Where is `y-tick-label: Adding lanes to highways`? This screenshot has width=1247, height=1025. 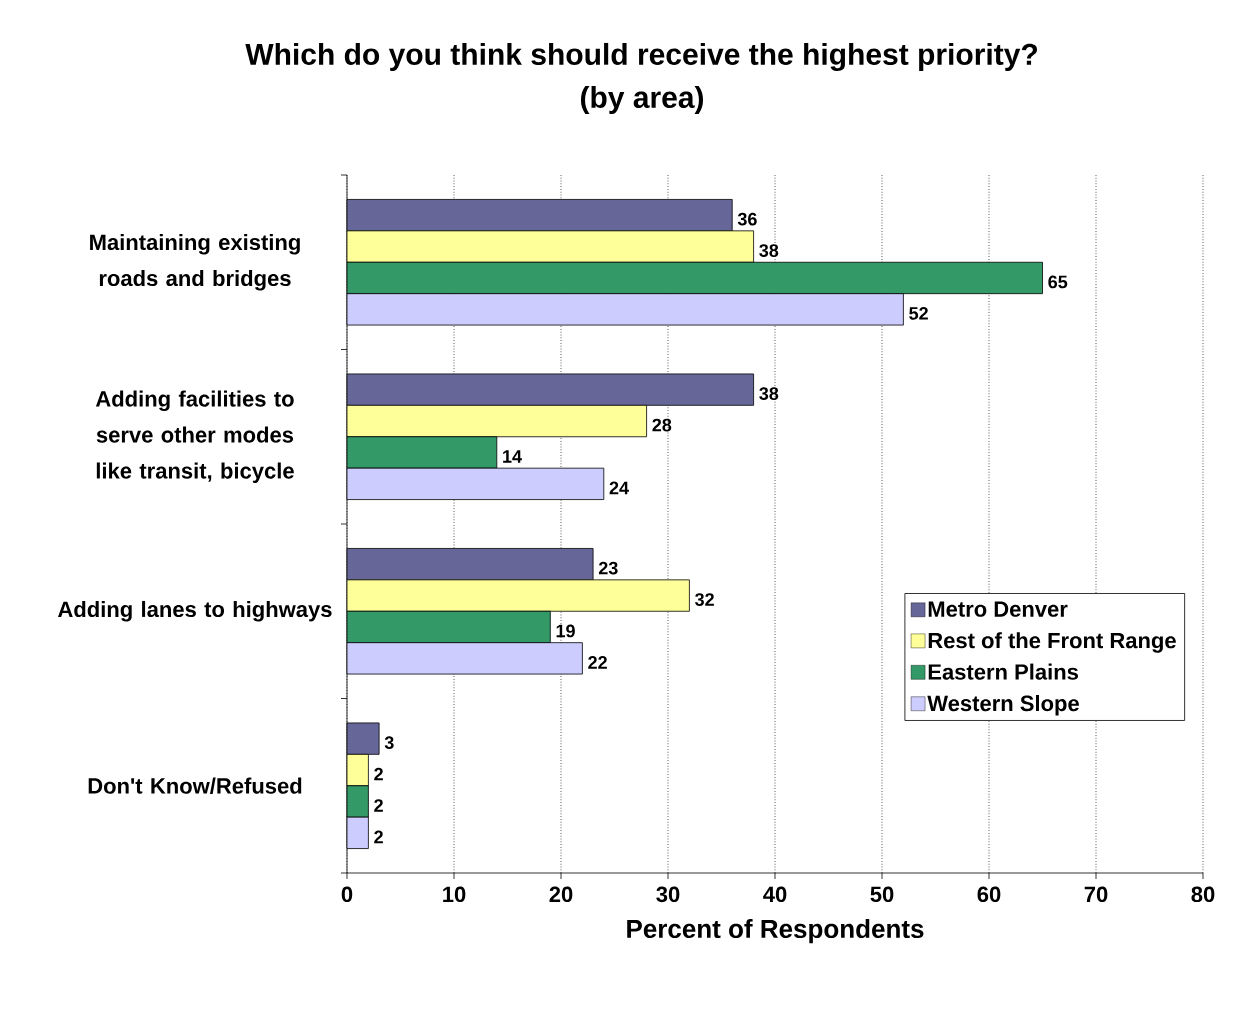
y-tick-label: Adding lanes to highways is located at coordinates (195, 611).